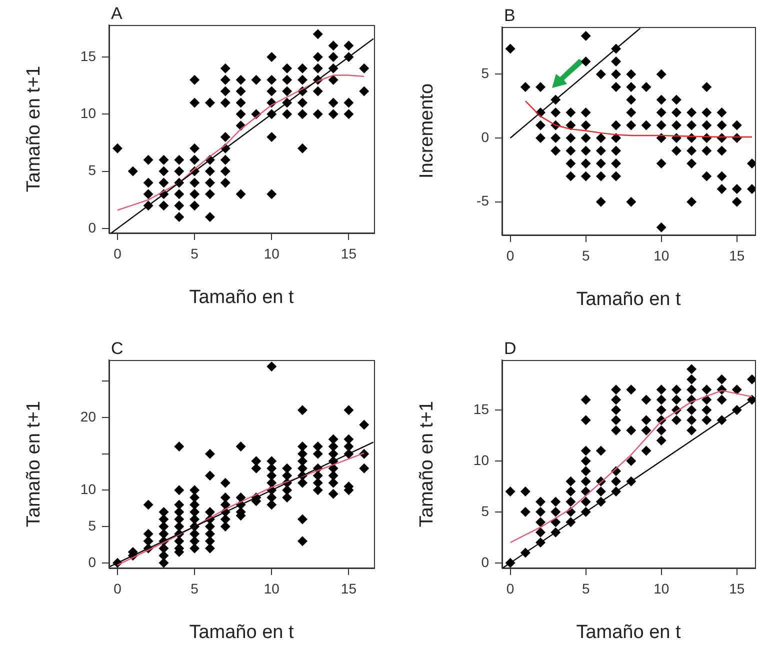  I want to click on y-tick-label: -5, so click(483, 200).